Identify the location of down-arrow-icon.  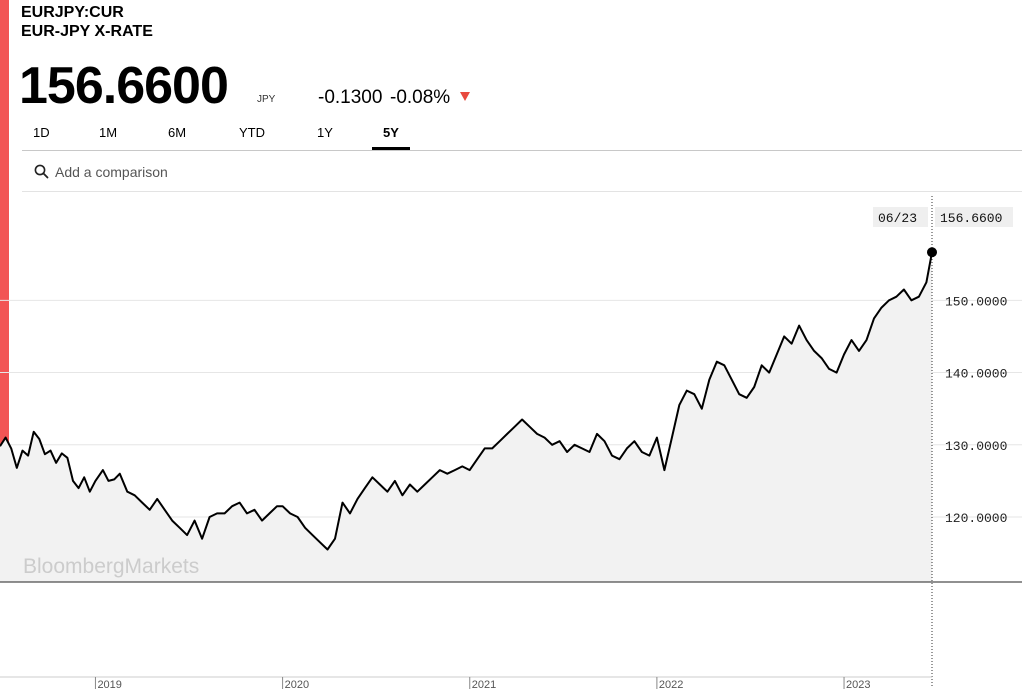
(465, 96).